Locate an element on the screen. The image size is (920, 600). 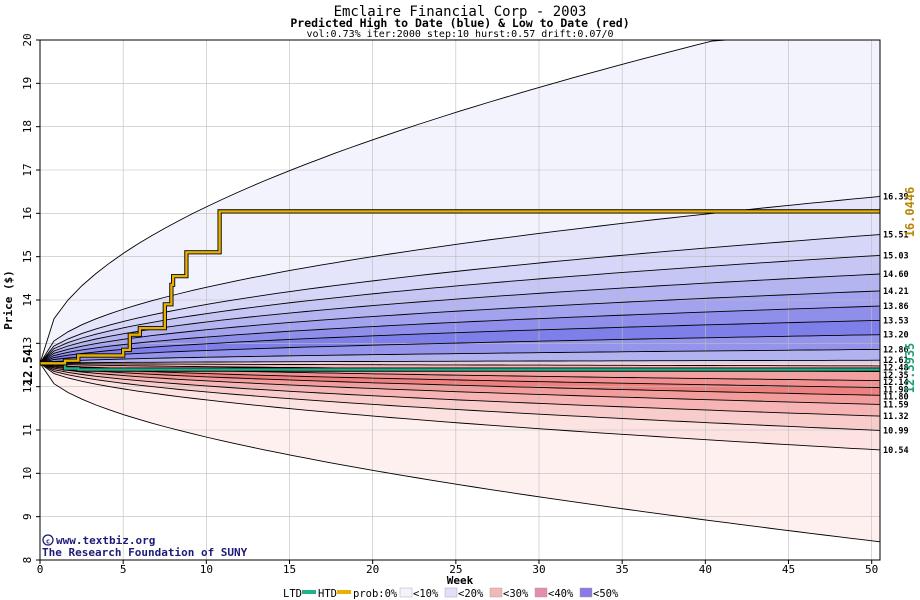
right-label-7: 13.20 is located at coordinates (896, 336).